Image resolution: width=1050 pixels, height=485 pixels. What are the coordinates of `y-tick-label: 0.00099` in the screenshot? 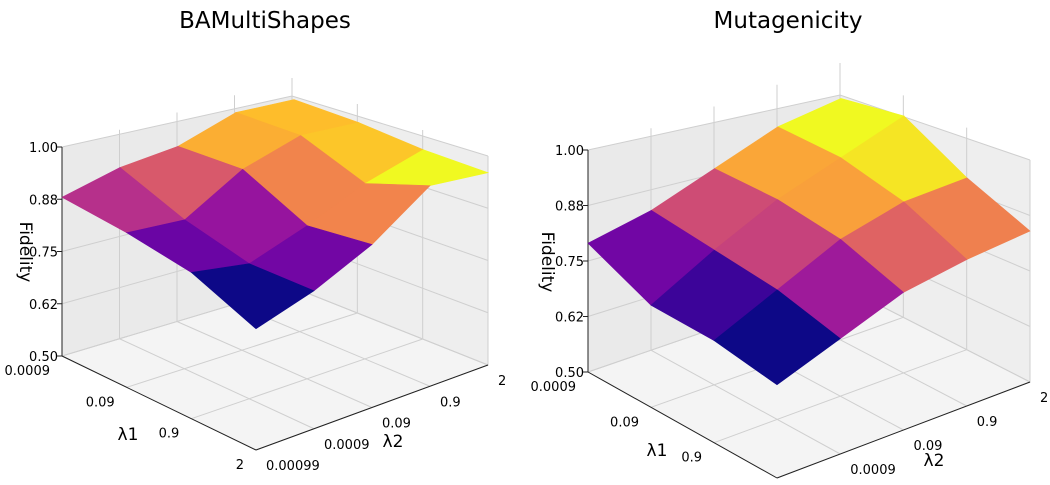 It's located at (293, 466).